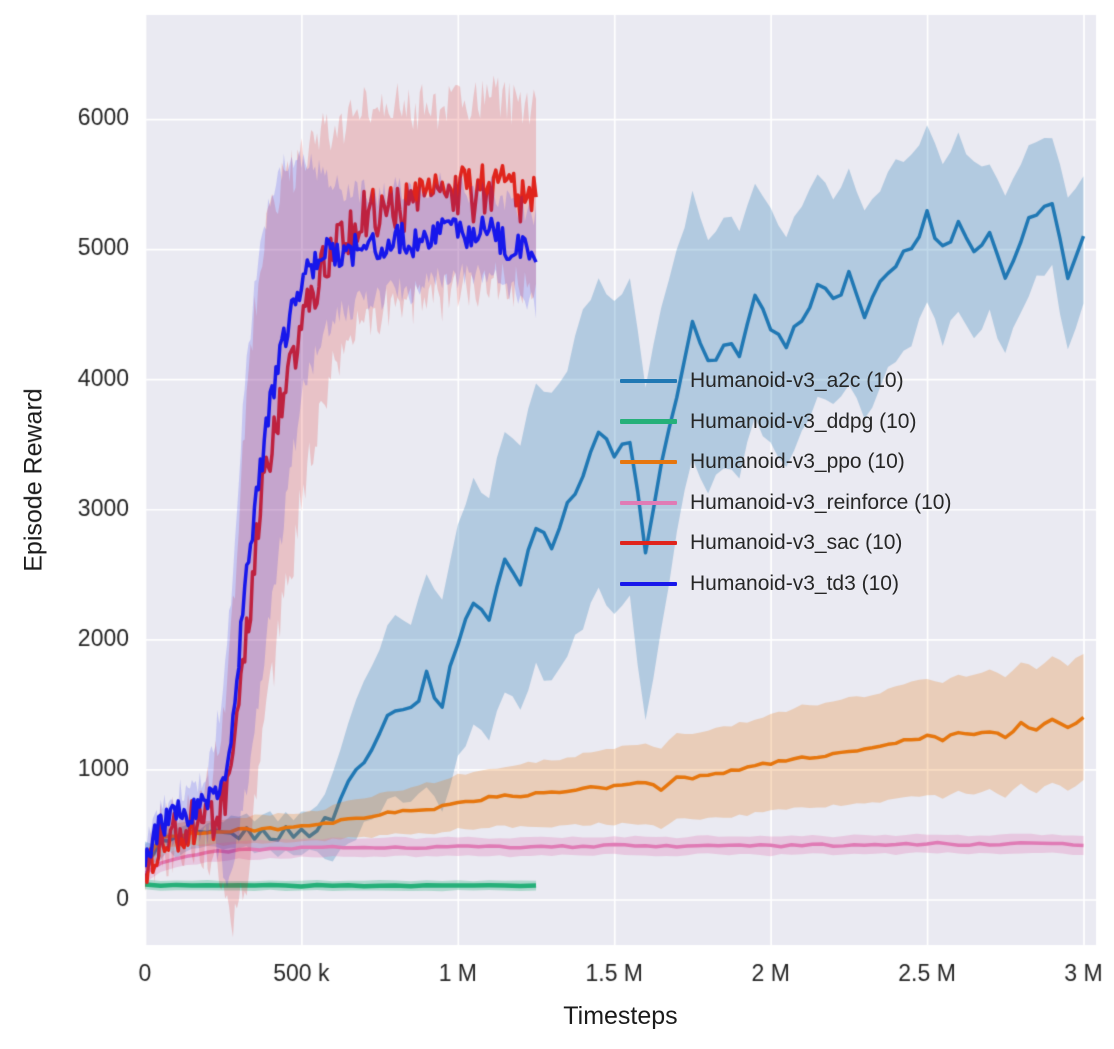 The width and height of the screenshot is (1114, 1049). Describe the element at coordinates (803, 421) in the screenshot. I see `legend-label-ddpg: Humanoid-v3_ddpg (10)` at that location.